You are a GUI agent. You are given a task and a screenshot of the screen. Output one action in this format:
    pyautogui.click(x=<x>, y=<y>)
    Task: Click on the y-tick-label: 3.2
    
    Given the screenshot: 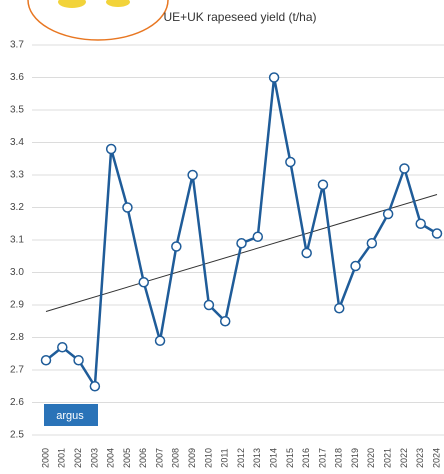 What is the action you would take?
    pyautogui.click(x=17, y=207)
    